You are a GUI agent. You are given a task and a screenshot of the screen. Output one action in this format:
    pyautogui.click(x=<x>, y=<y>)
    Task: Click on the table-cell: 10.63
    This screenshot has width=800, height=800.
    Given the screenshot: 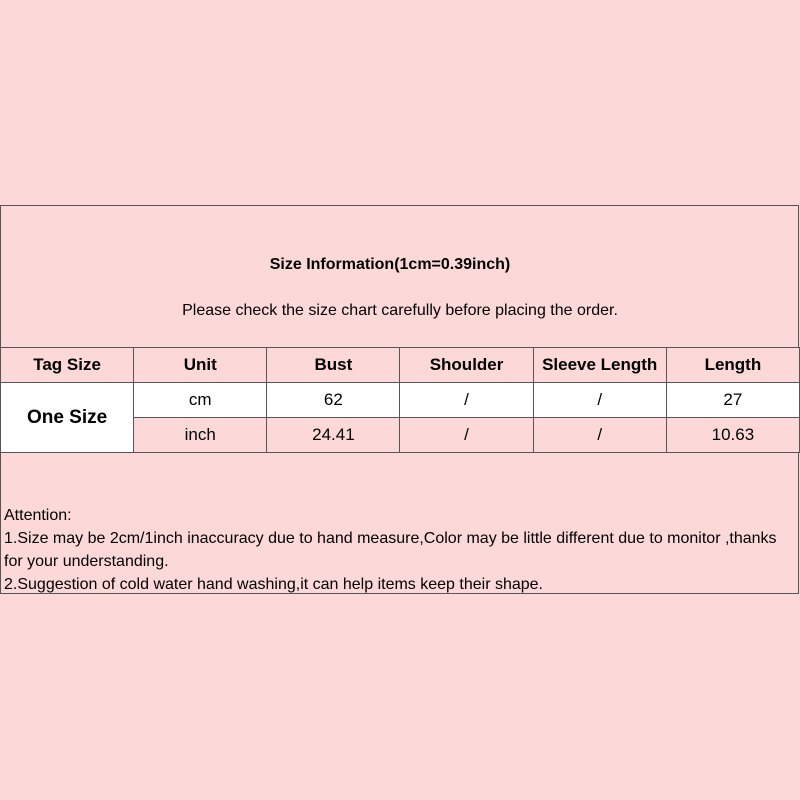 What is the action you would take?
    pyautogui.click(x=732, y=435)
    